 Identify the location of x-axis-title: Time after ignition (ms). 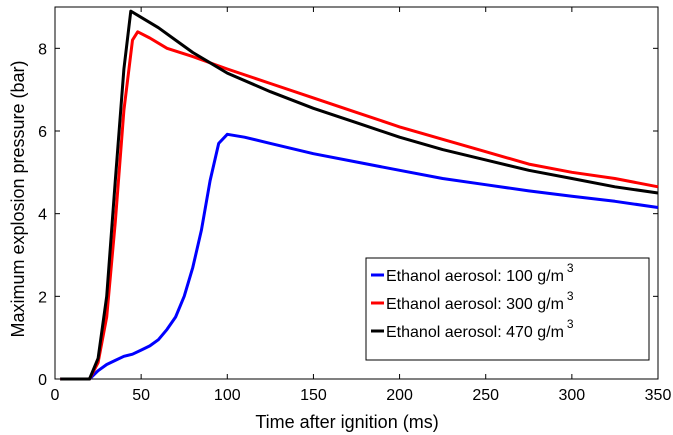
(346, 422).